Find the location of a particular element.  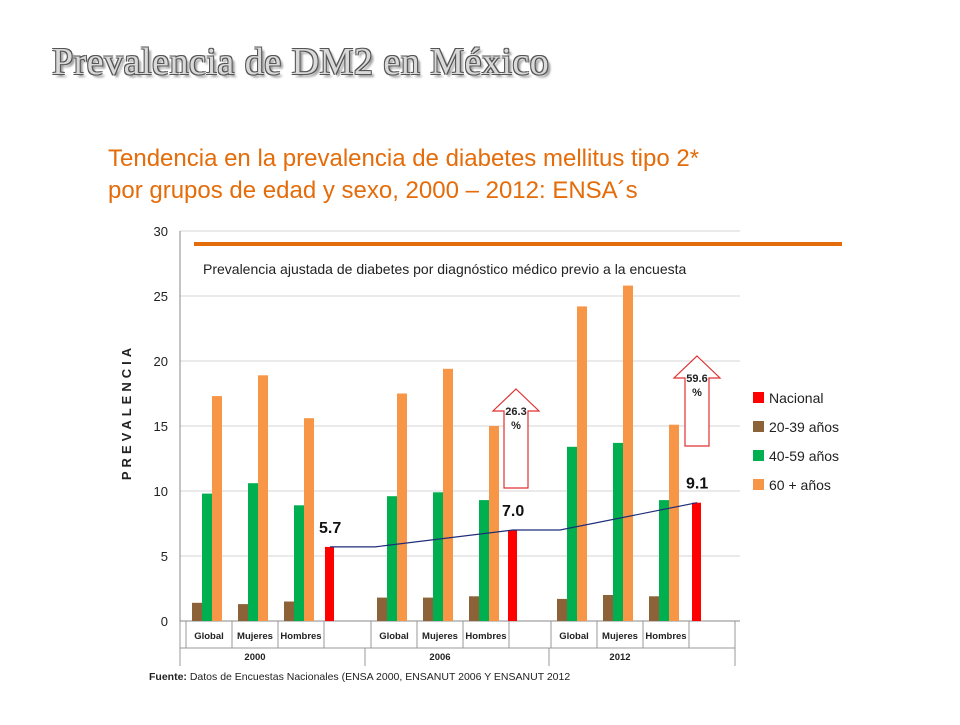

y-tick-label: 30 is located at coordinates (161, 231).